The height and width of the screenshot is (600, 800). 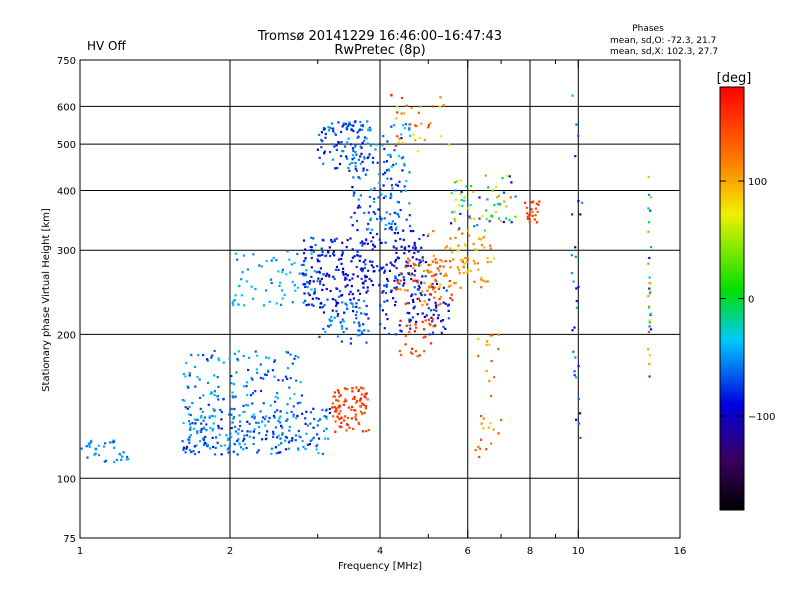 What do you see at coordinates (734, 78) in the screenshot?
I see `colorbar-title: [deg]` at bounding box center [734, 78].